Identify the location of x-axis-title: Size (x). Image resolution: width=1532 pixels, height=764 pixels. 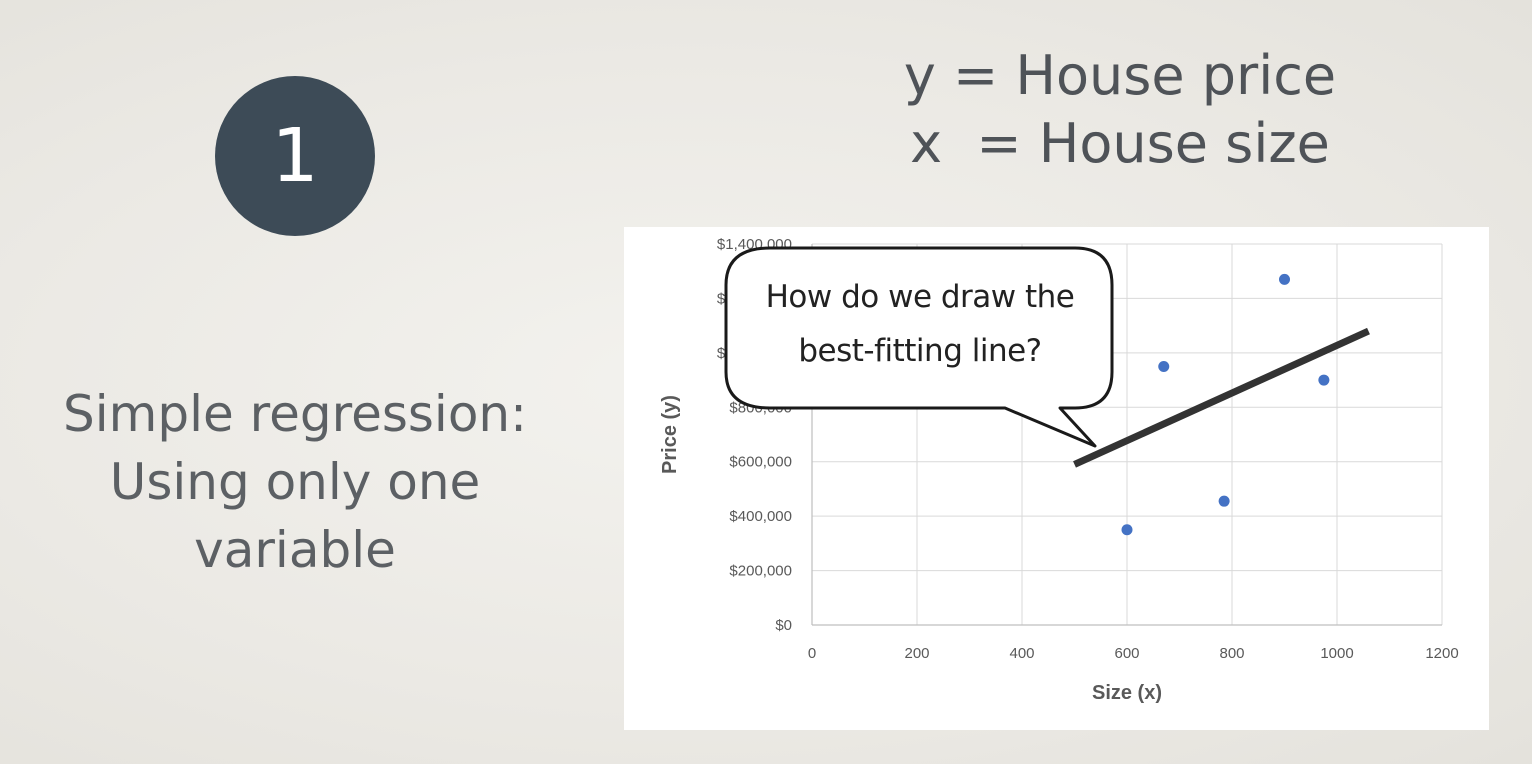
(1127, 693).